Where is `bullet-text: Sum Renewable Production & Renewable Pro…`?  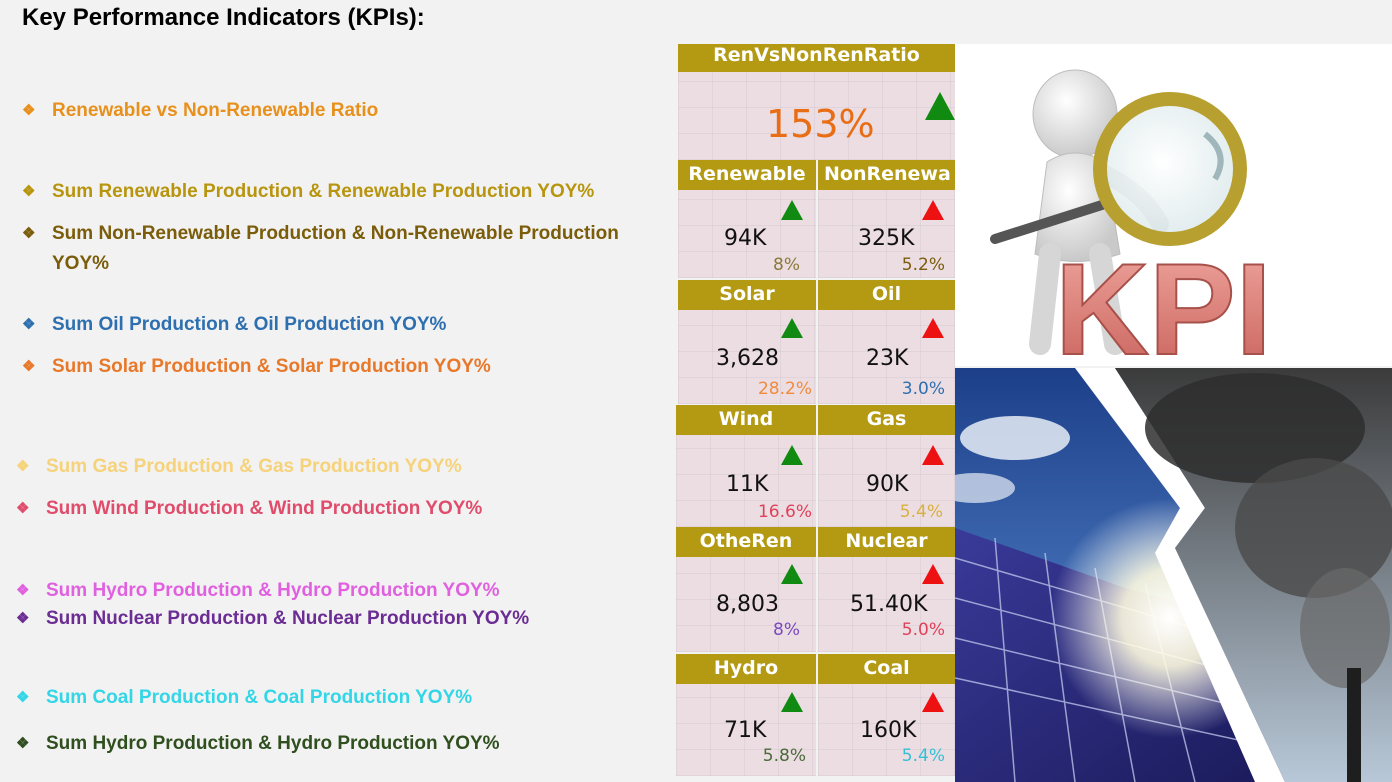
bullet-text: Sum Renewable Production & Renewable Pro… is located at coordinates (323, 191).